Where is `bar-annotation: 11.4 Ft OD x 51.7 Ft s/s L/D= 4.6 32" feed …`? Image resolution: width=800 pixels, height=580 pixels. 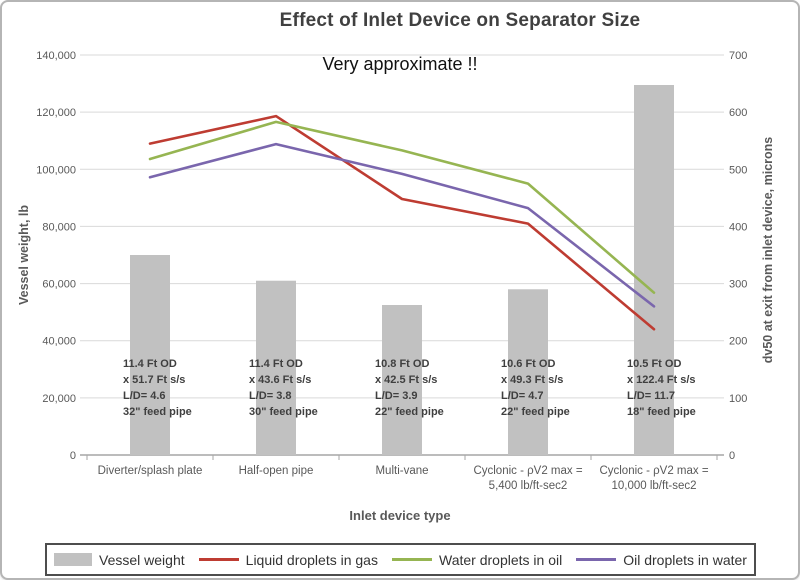 bar-annotation: 11.4 Ft OD x 51.7 Ft s/s L/D= 4.6 32" feed … is located at coordinates (183, 388).